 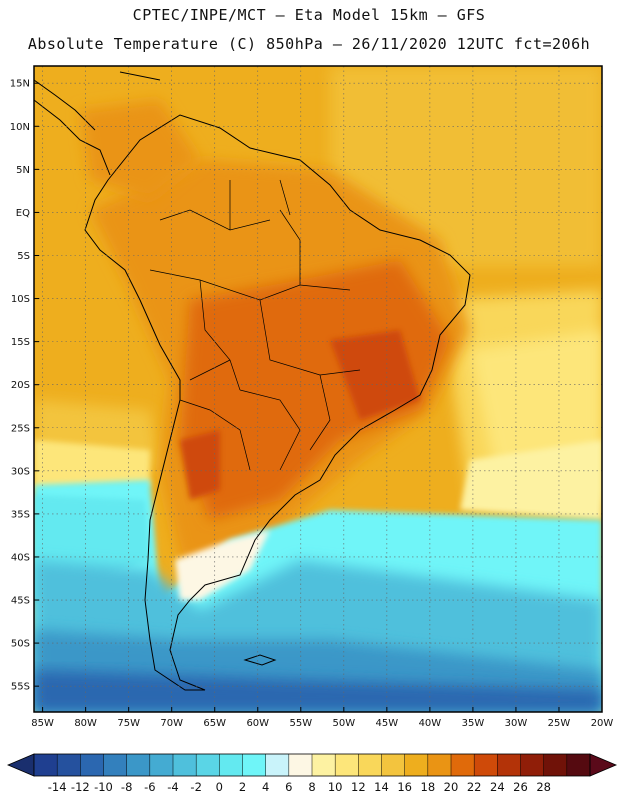 I want to click on lon-tick-label: 20W, so click(x=602, y=723).